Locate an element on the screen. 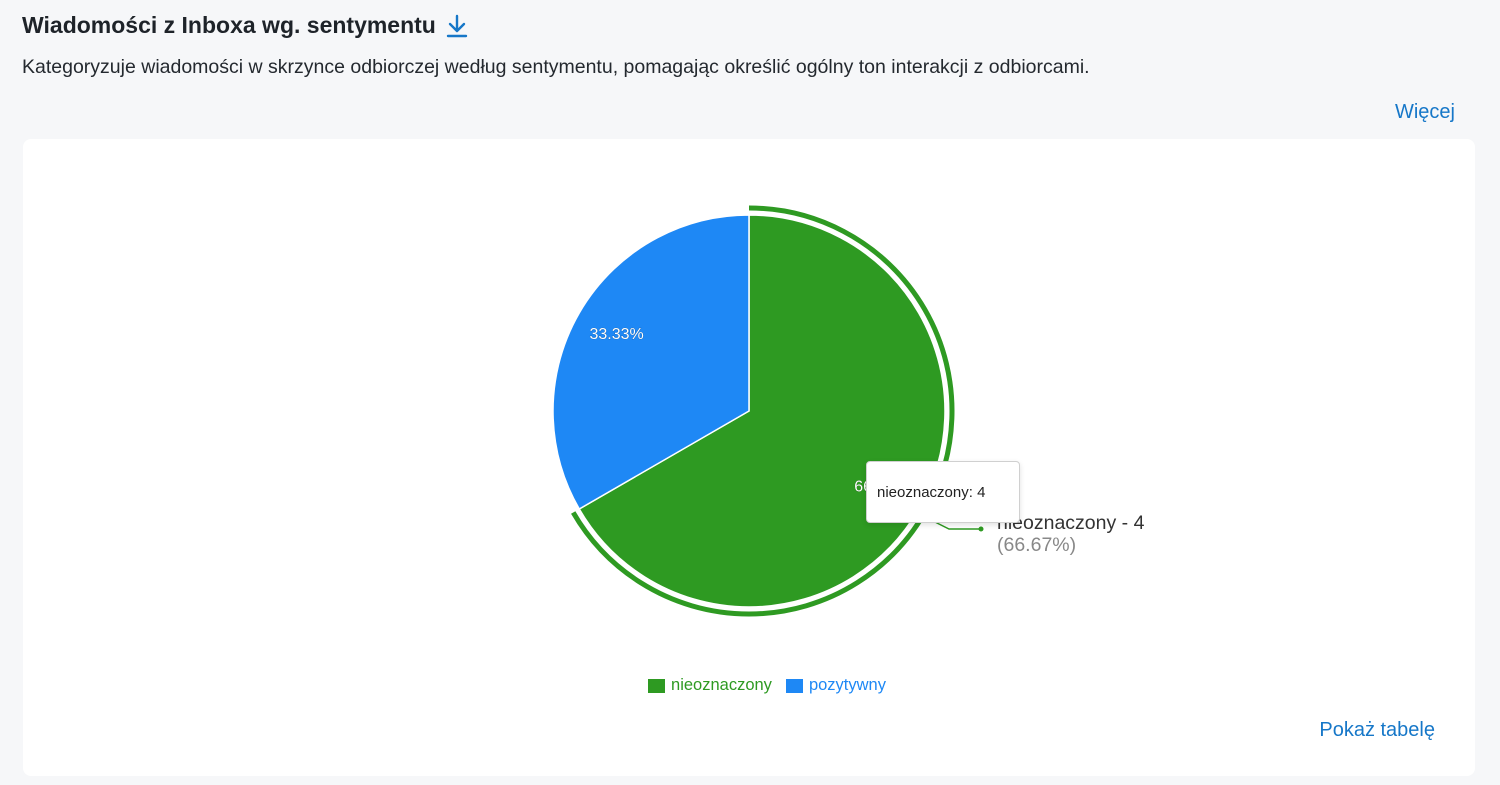  page-title: Wiadomości z Inboxa wg. sentymentu is located at coordinates (229, 25).